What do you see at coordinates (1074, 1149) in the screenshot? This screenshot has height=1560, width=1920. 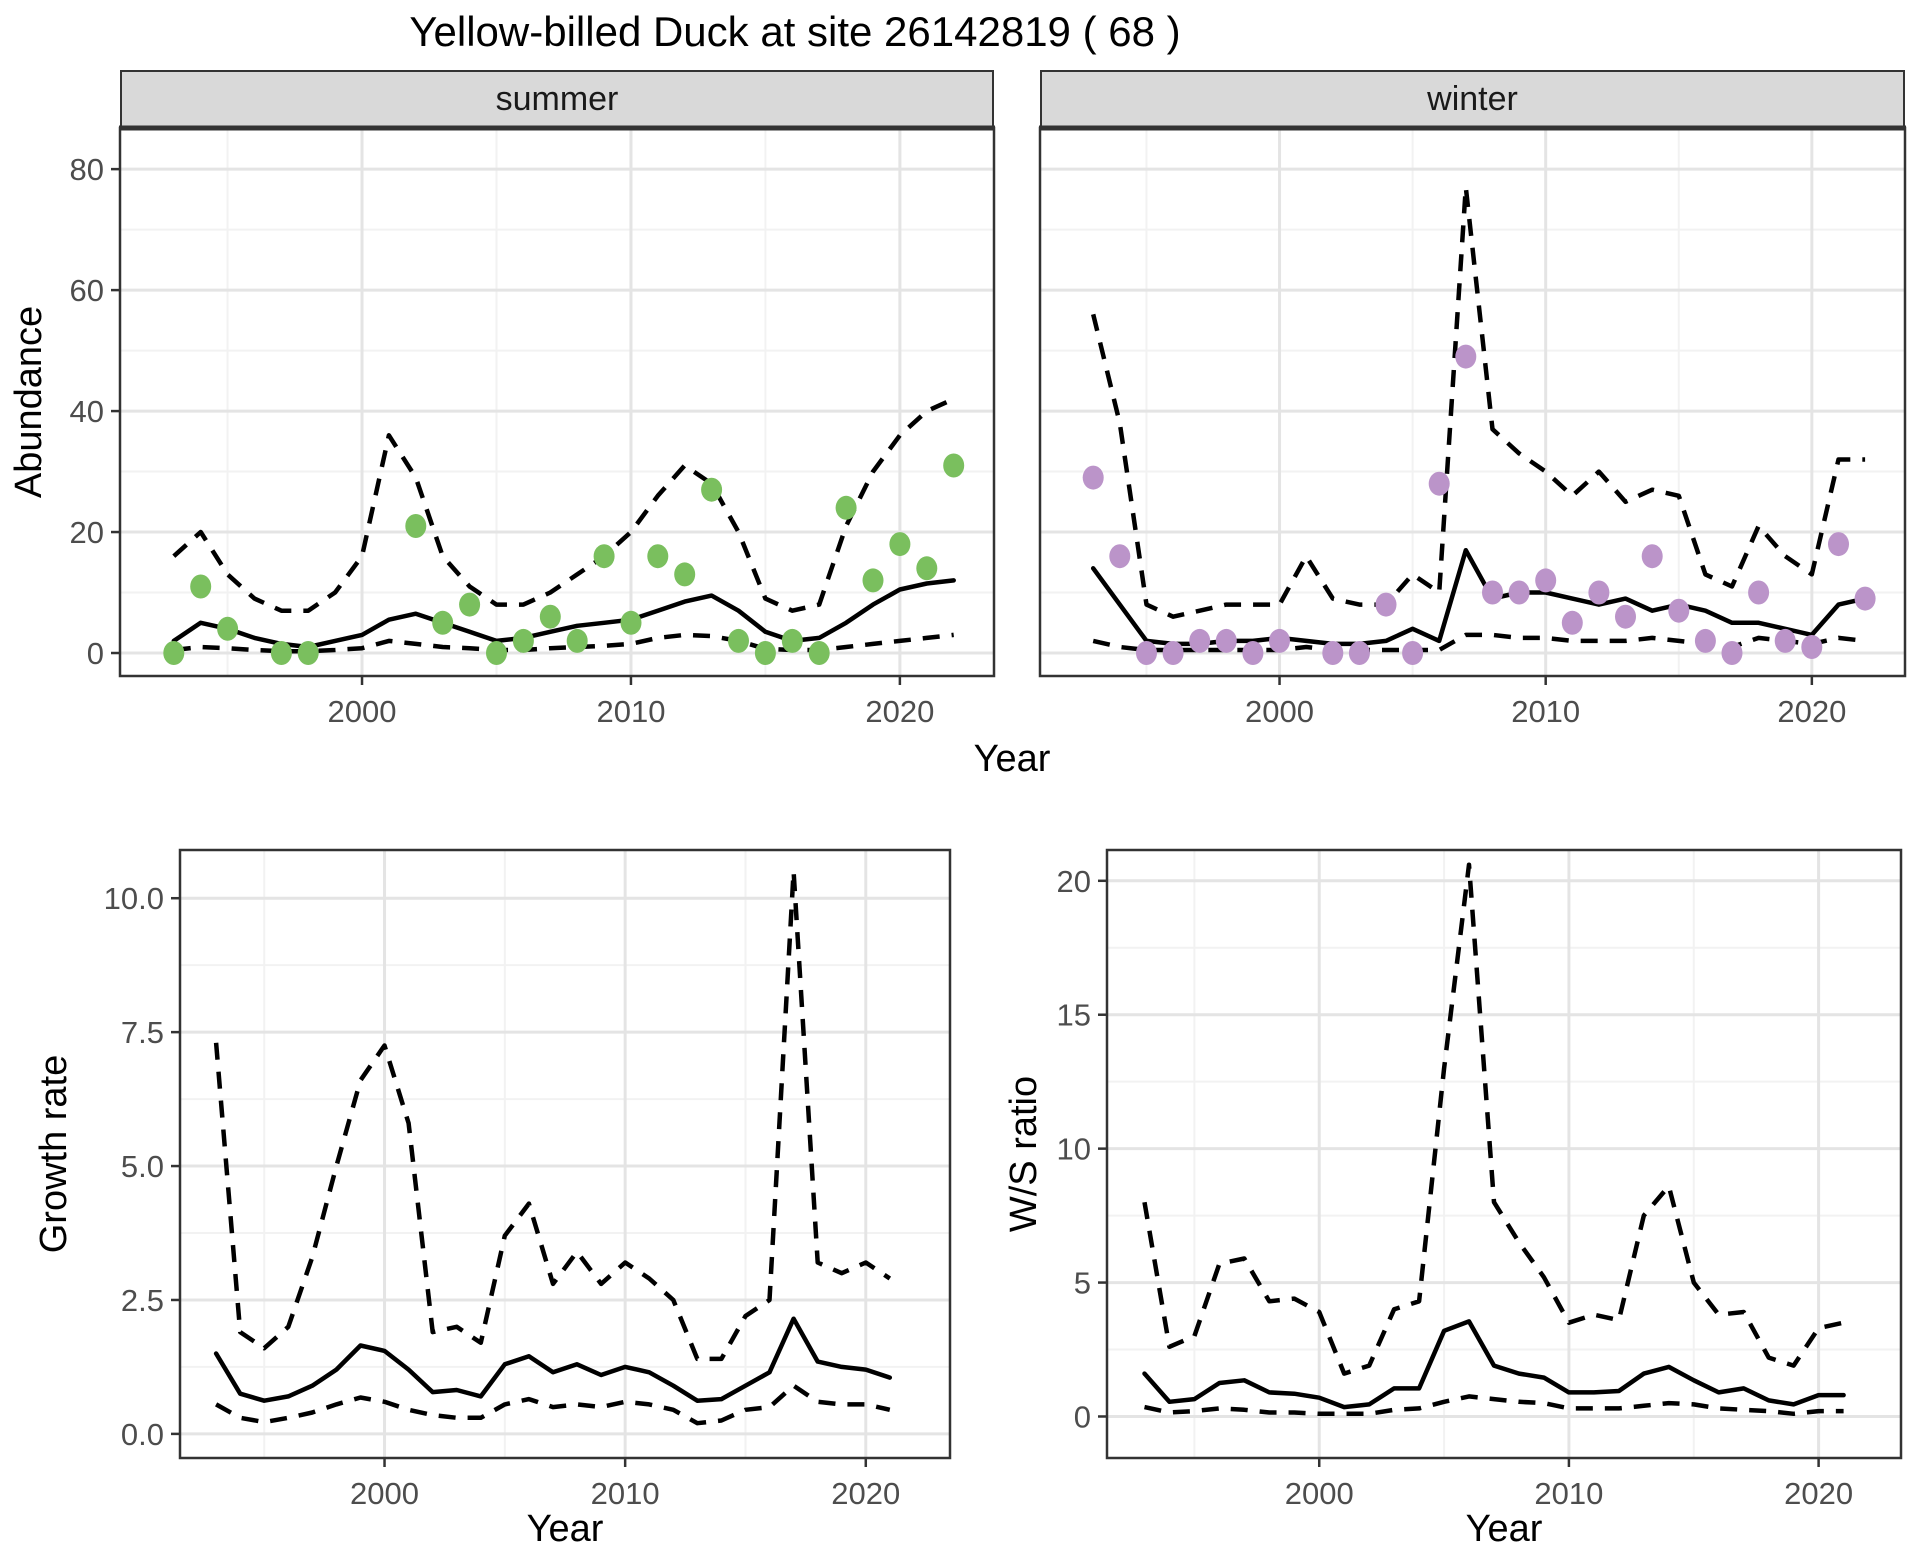 I see `y-tick-label: 10` at bounding box center [1074, 1149].